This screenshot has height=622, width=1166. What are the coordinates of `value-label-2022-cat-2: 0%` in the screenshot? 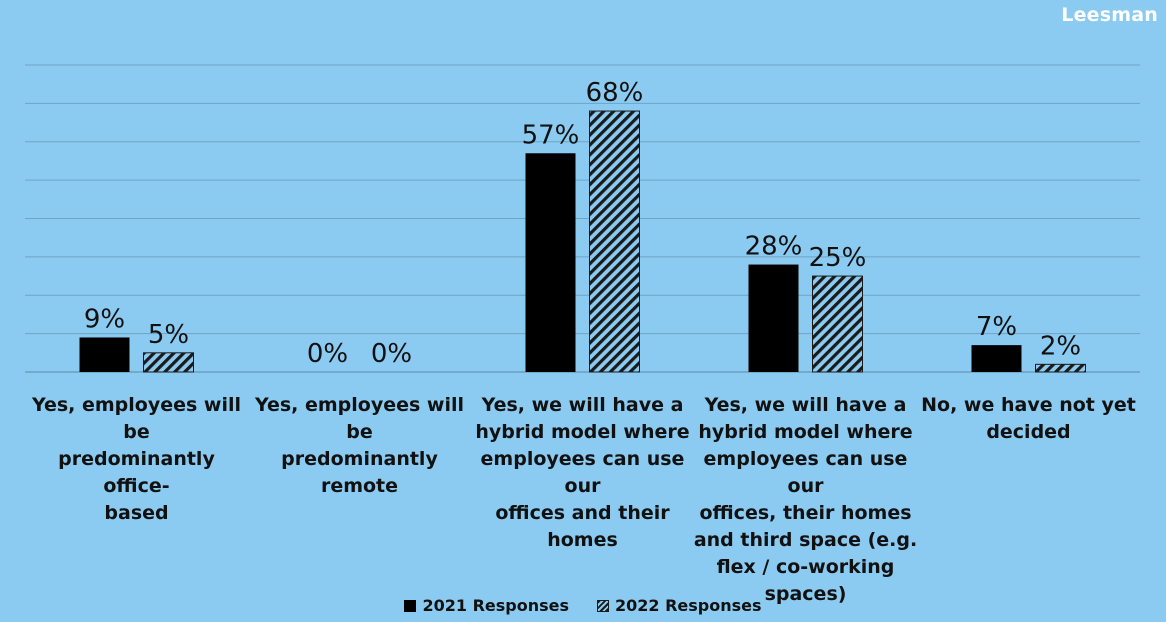 It's located at (391, 354).